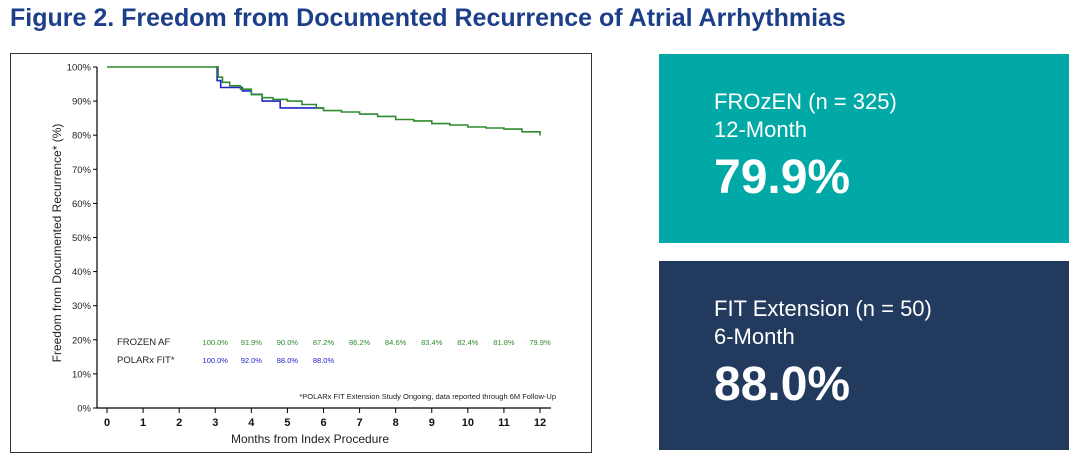 The image size is (1080, 462). Describe the element at coordinates (144, 342) in the screenshot. I see `at-risk-label-frozen: FROZEN AF` at that location.